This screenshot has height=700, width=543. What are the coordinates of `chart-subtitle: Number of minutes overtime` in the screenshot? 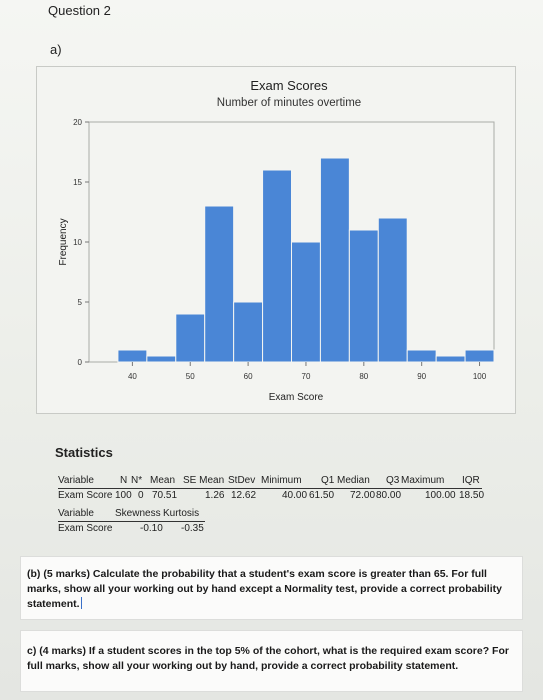 It's located at (289, 103).